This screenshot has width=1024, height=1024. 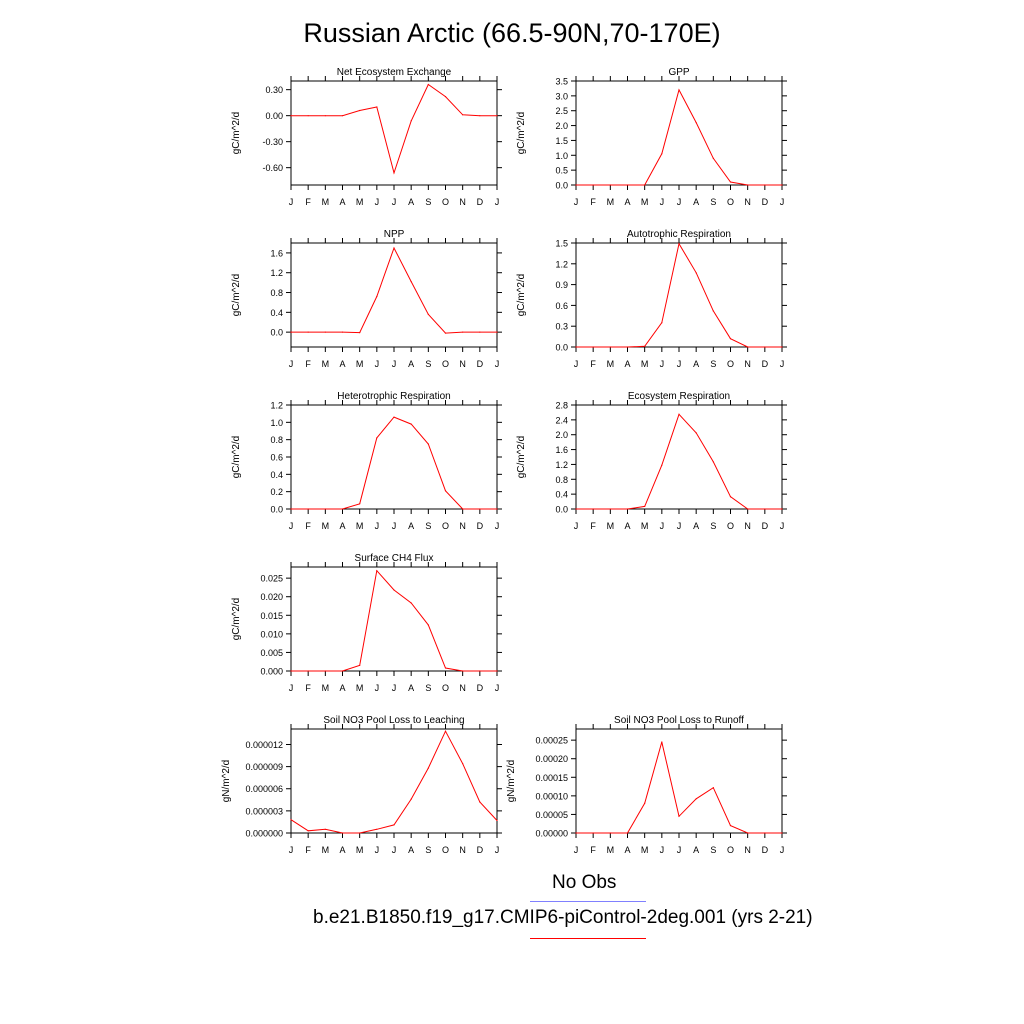 I want to click on x-tick-label-gpp-0: J, so click(x=576, y=202).